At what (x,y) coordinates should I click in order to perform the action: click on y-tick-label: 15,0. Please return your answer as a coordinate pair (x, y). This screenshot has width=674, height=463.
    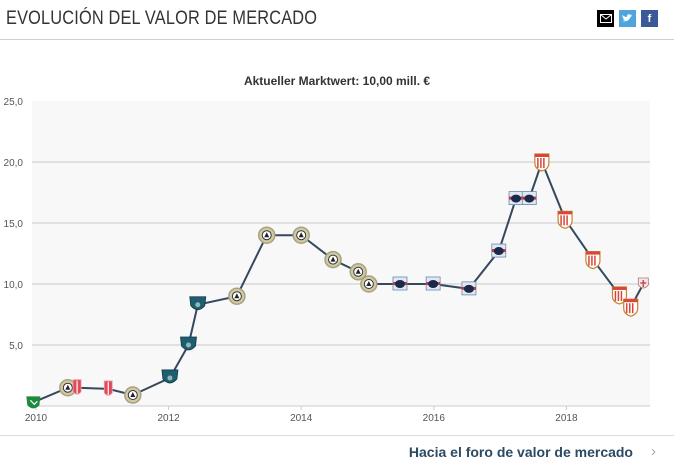
    Looking at the image, I should click on (14, 224).